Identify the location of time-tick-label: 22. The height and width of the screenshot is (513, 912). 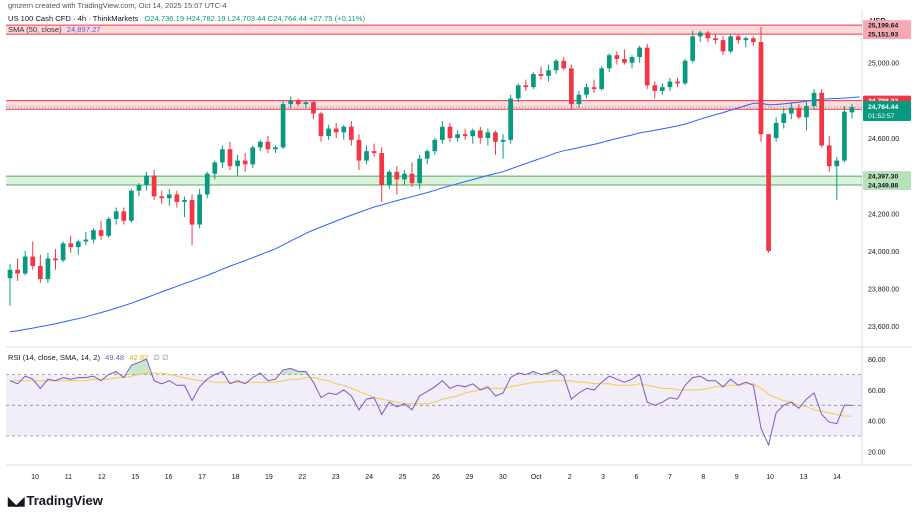
(302, 477).